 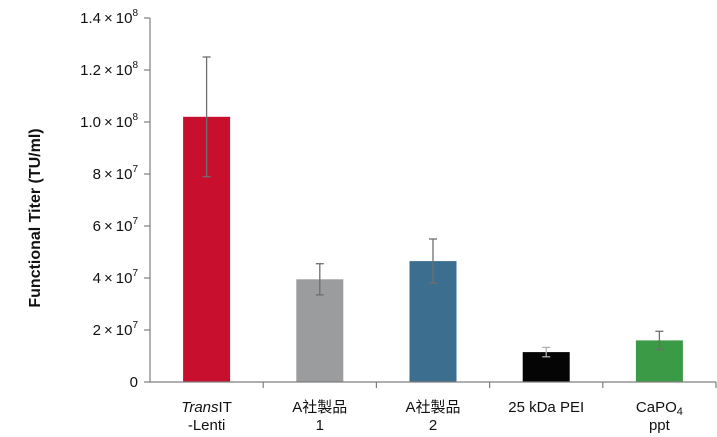 I want to click on x-tick-label: 2, so click(x=433, y=425).